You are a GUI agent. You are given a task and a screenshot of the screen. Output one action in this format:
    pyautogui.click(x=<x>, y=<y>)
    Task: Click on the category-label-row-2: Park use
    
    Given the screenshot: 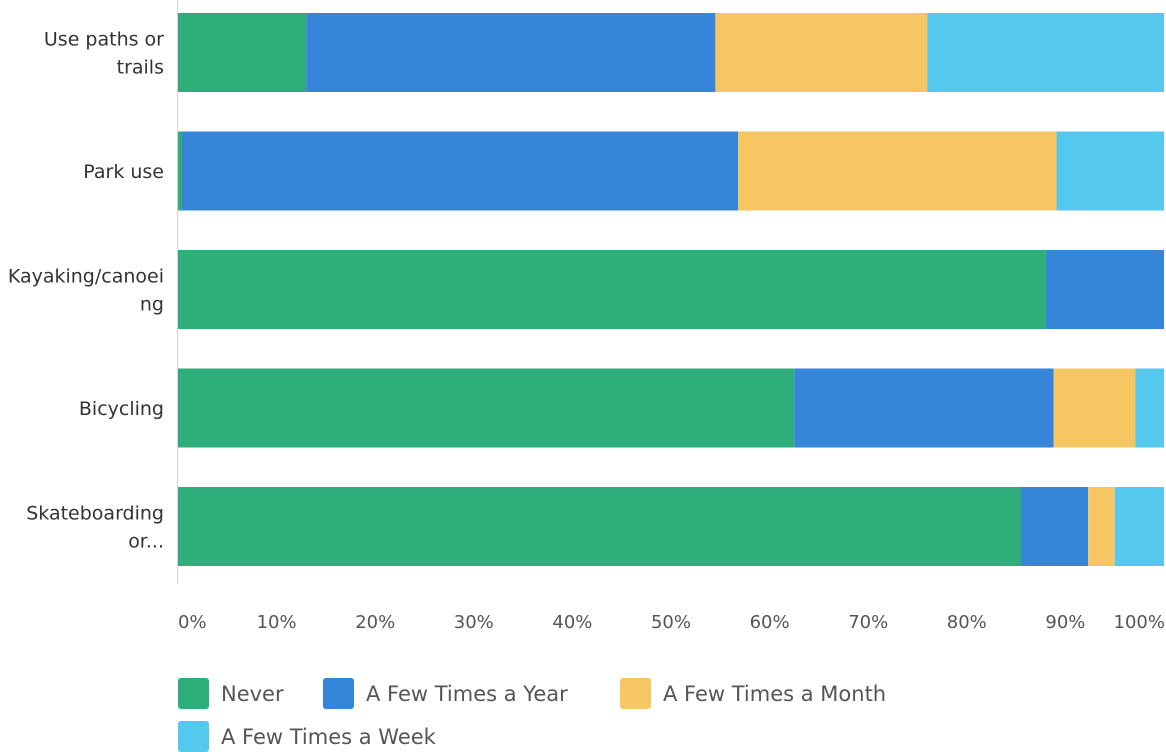 What is the action you would take?
    pyautogui.click(x=123, y=172)
    